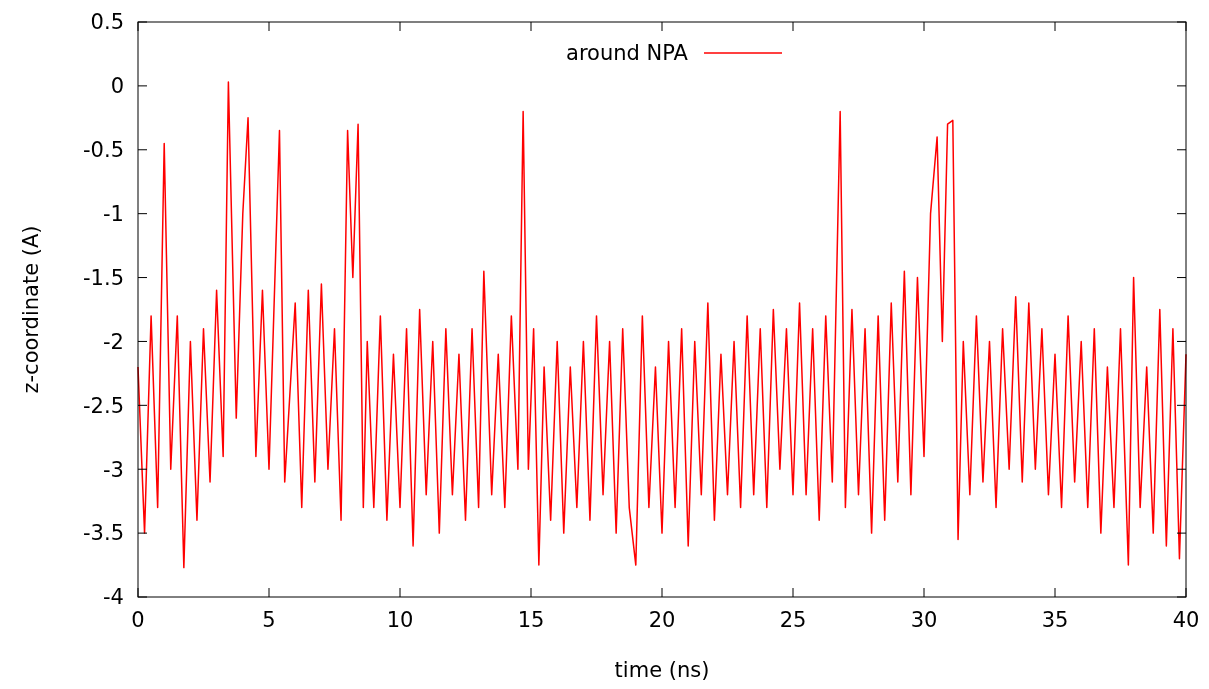 Image resolution: width=1209 pixels, height=689 pixels. What do you see at coordinates (103, 533) in the screenshot?
I see `y-tick-label: -3.5` at bounding box center [103, 533].